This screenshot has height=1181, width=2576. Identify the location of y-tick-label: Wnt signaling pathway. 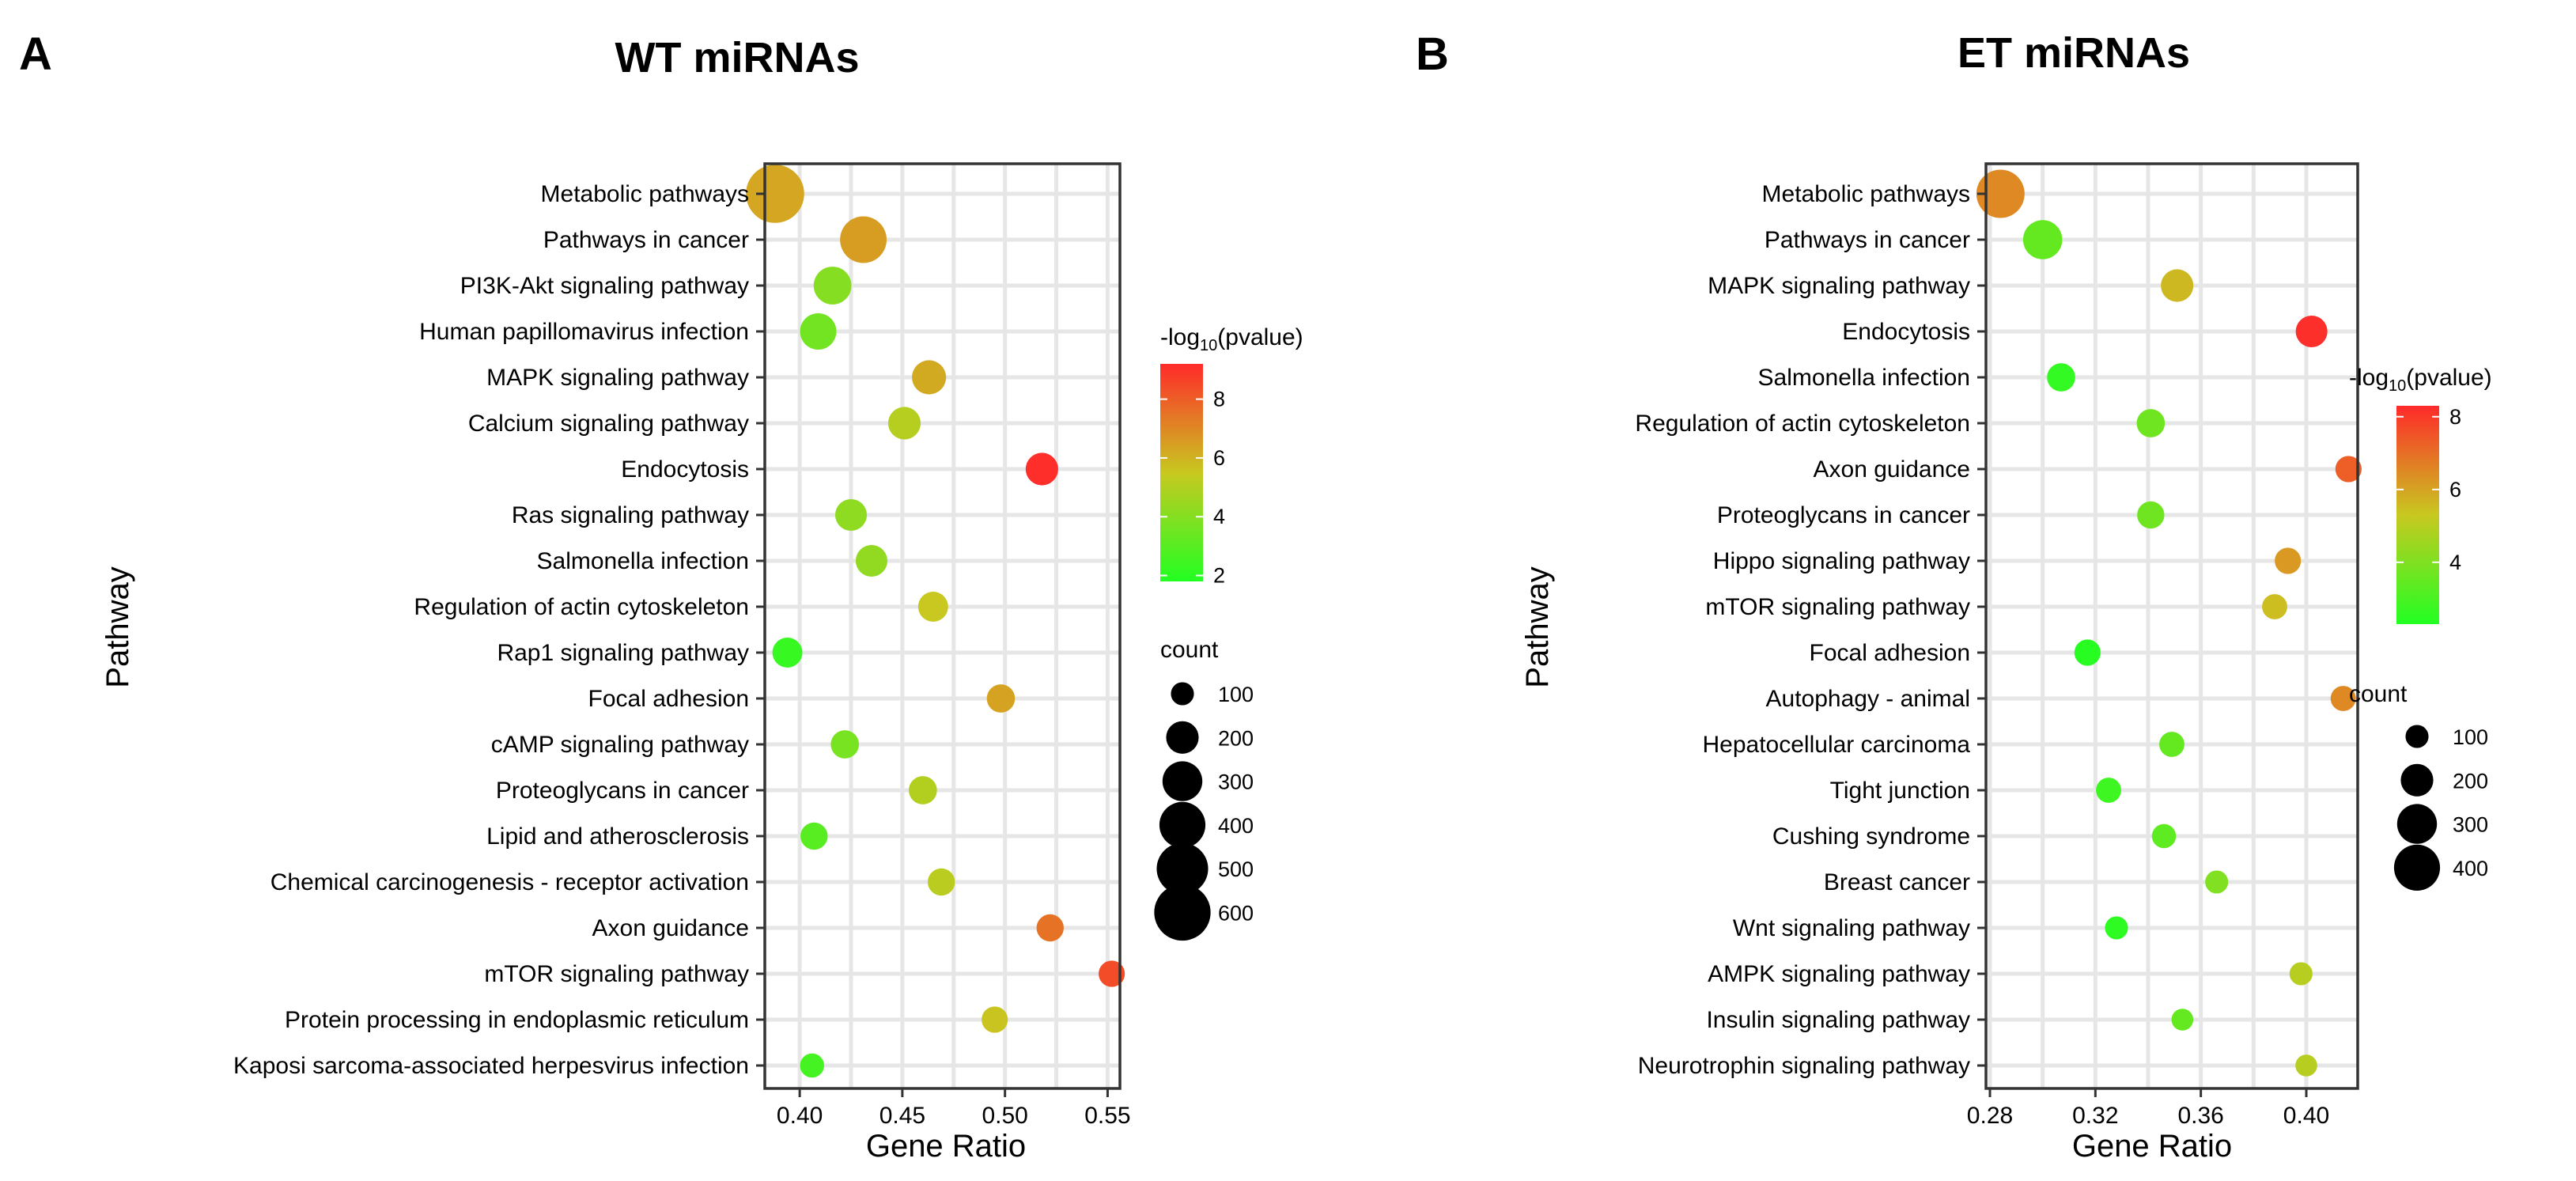
(1851, 928).